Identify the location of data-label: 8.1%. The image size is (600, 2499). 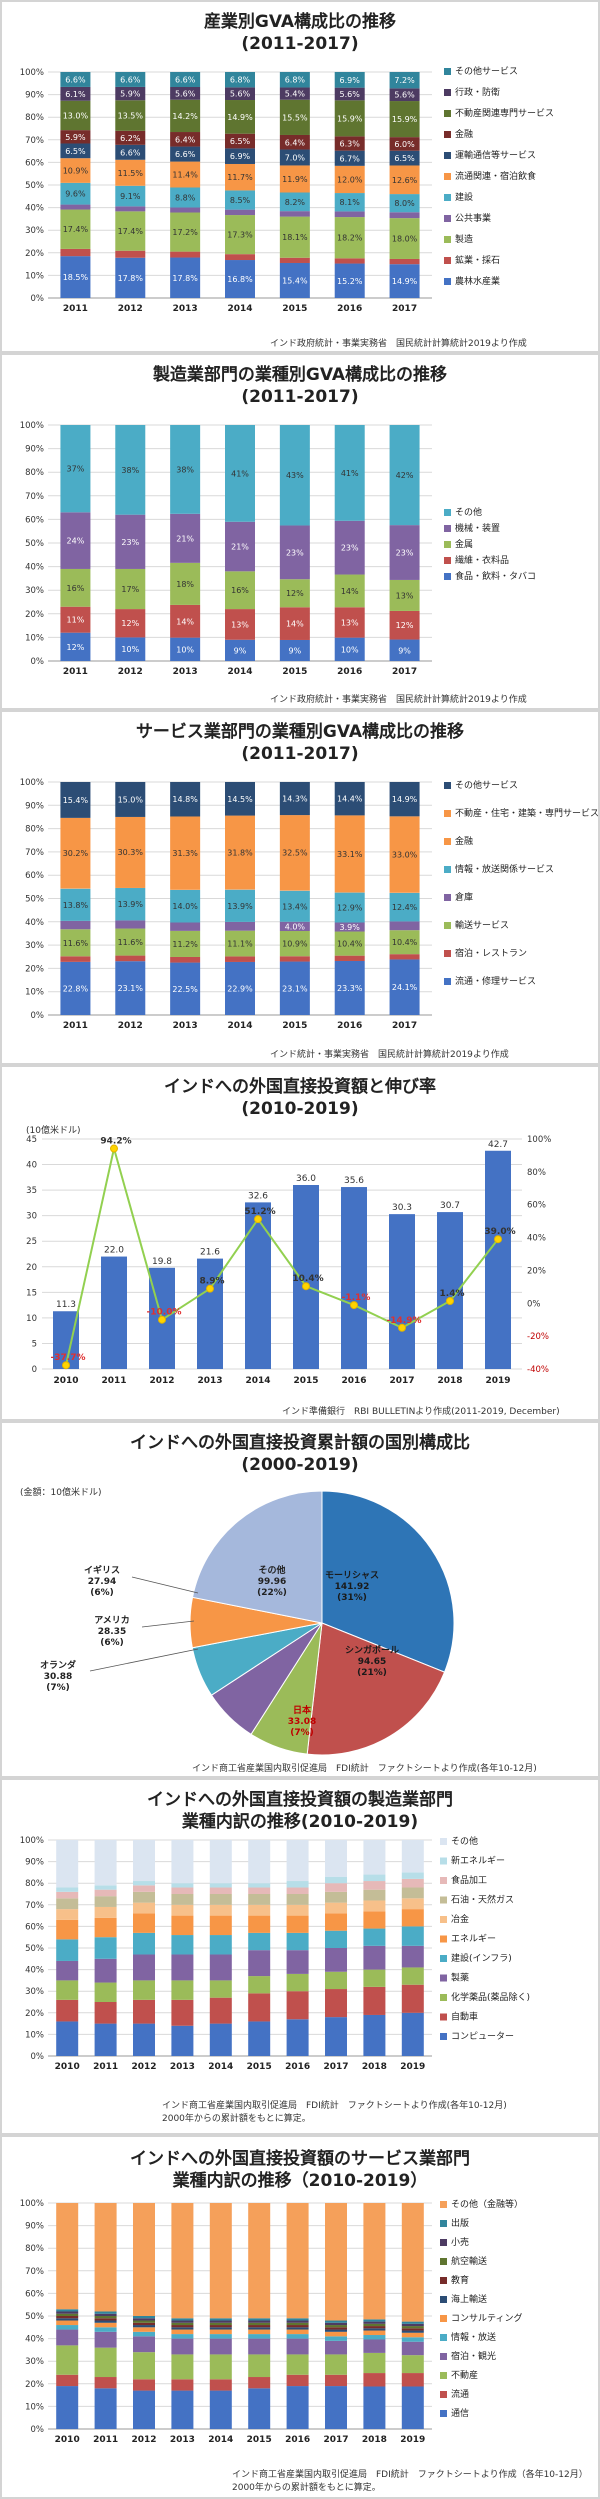
(350, 202).